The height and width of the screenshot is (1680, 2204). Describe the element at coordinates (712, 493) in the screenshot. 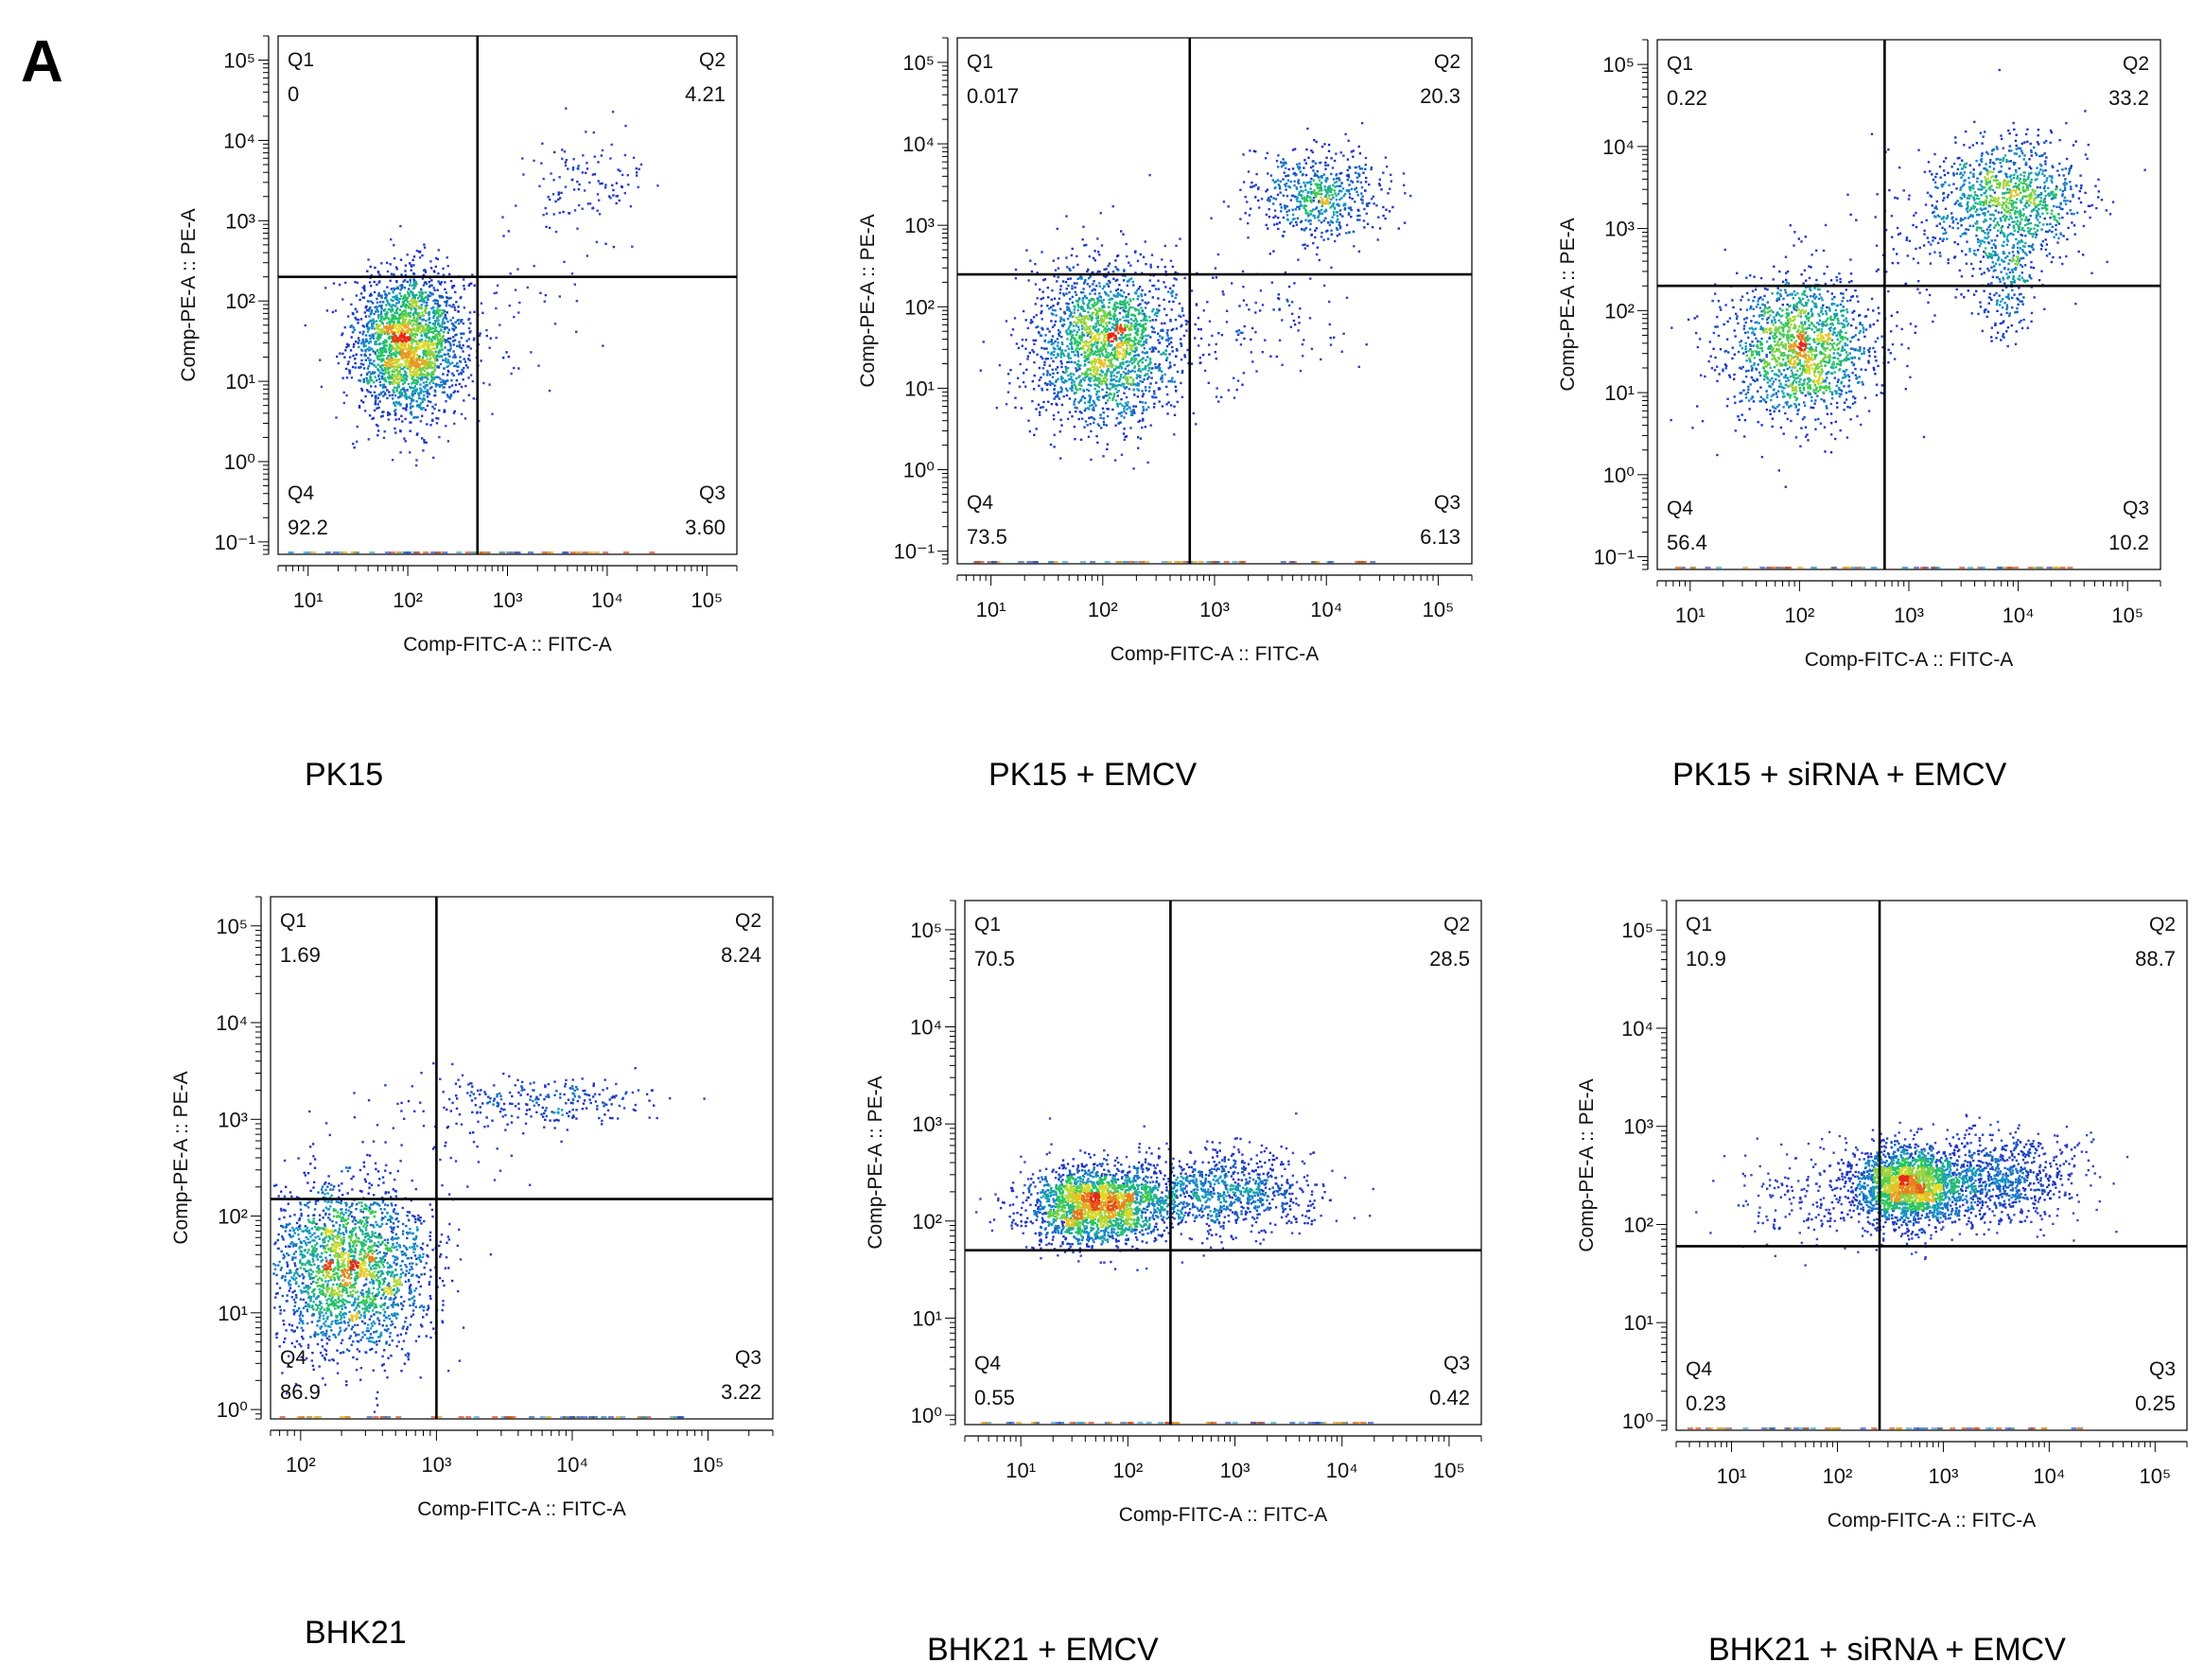

I see `quadrant-name: Q3` at that location.